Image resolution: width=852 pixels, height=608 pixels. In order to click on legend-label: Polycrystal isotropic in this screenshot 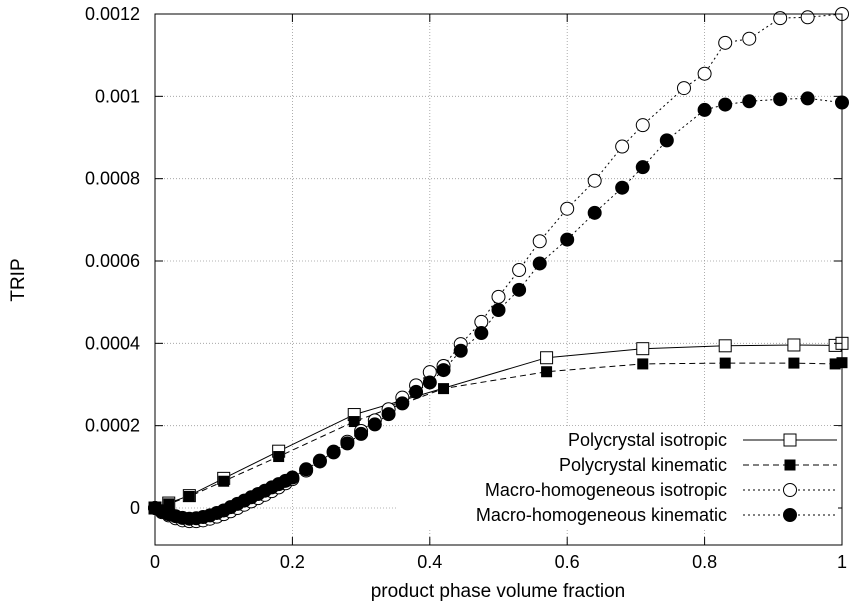, I will do `click(647, 440)`.